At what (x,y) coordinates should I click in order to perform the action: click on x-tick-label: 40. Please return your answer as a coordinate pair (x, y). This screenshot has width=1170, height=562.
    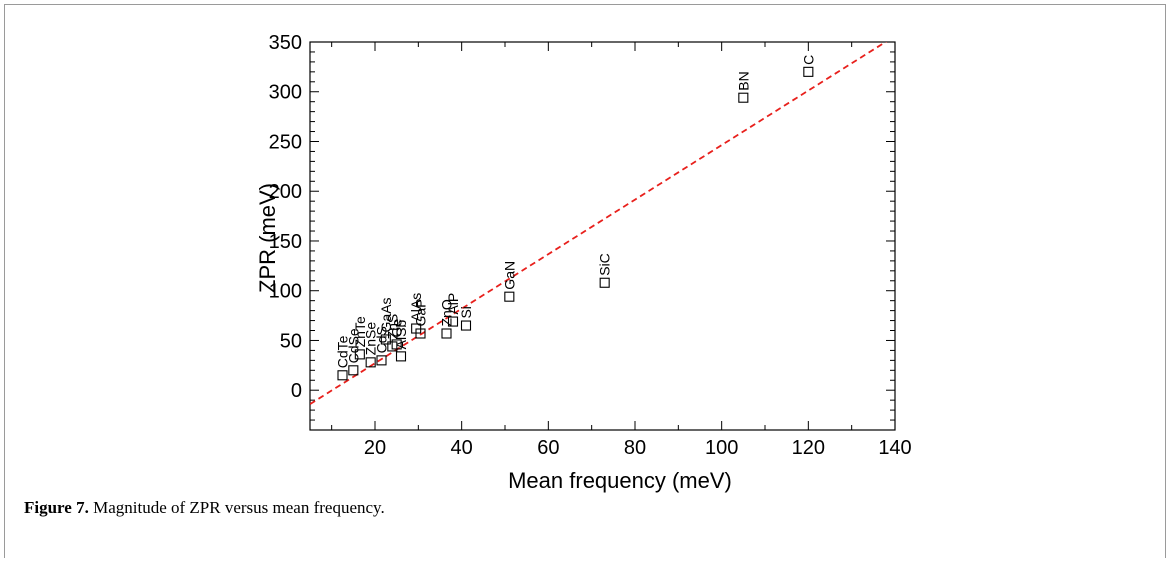
    Looking at the image, I should click on (462, 448).